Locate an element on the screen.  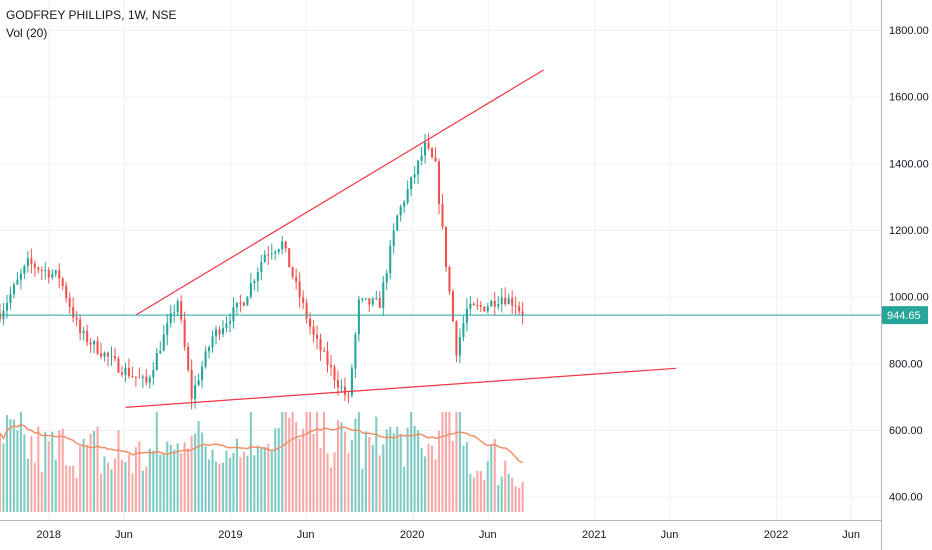
last-price-tag: 944.65 is located at coordinates (905, 315).